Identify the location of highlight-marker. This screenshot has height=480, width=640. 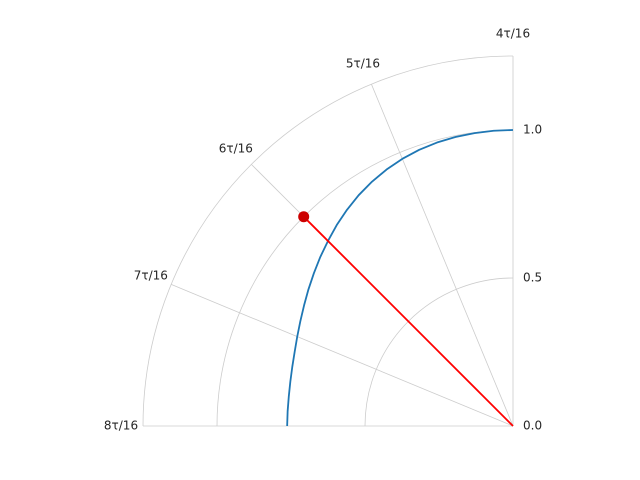
(304, 217).